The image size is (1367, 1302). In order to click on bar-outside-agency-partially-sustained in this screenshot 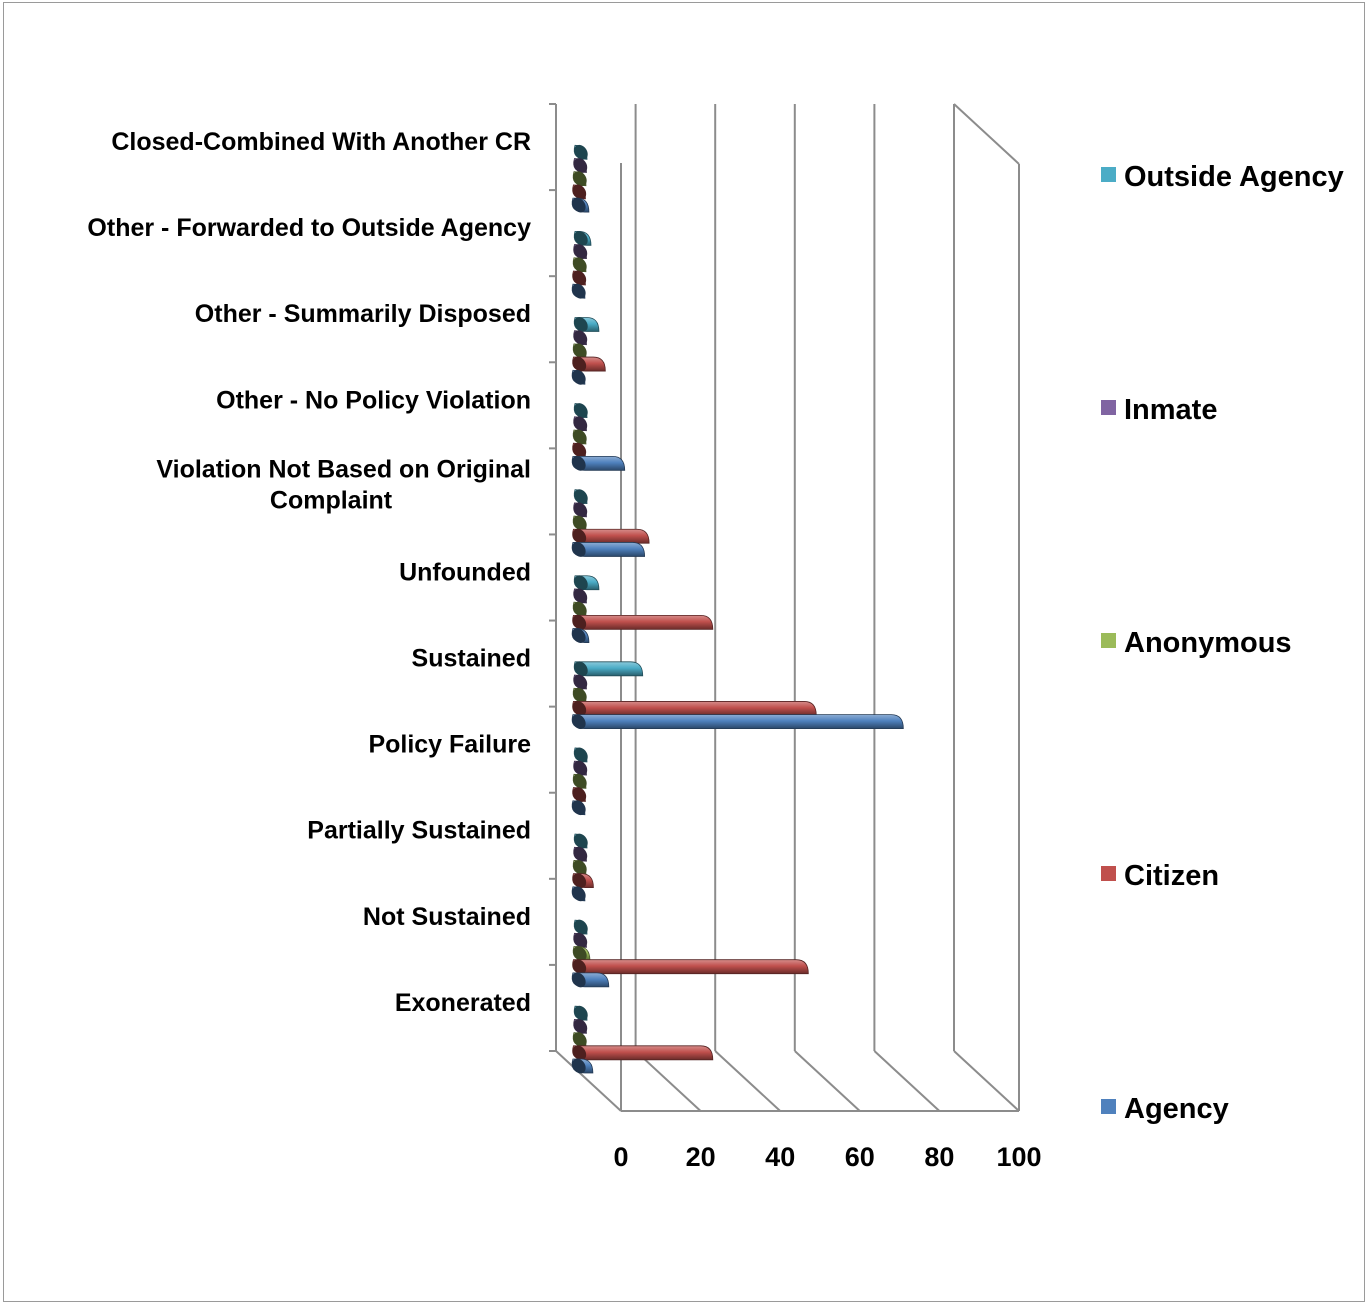, I will do `click(580, 841)`.